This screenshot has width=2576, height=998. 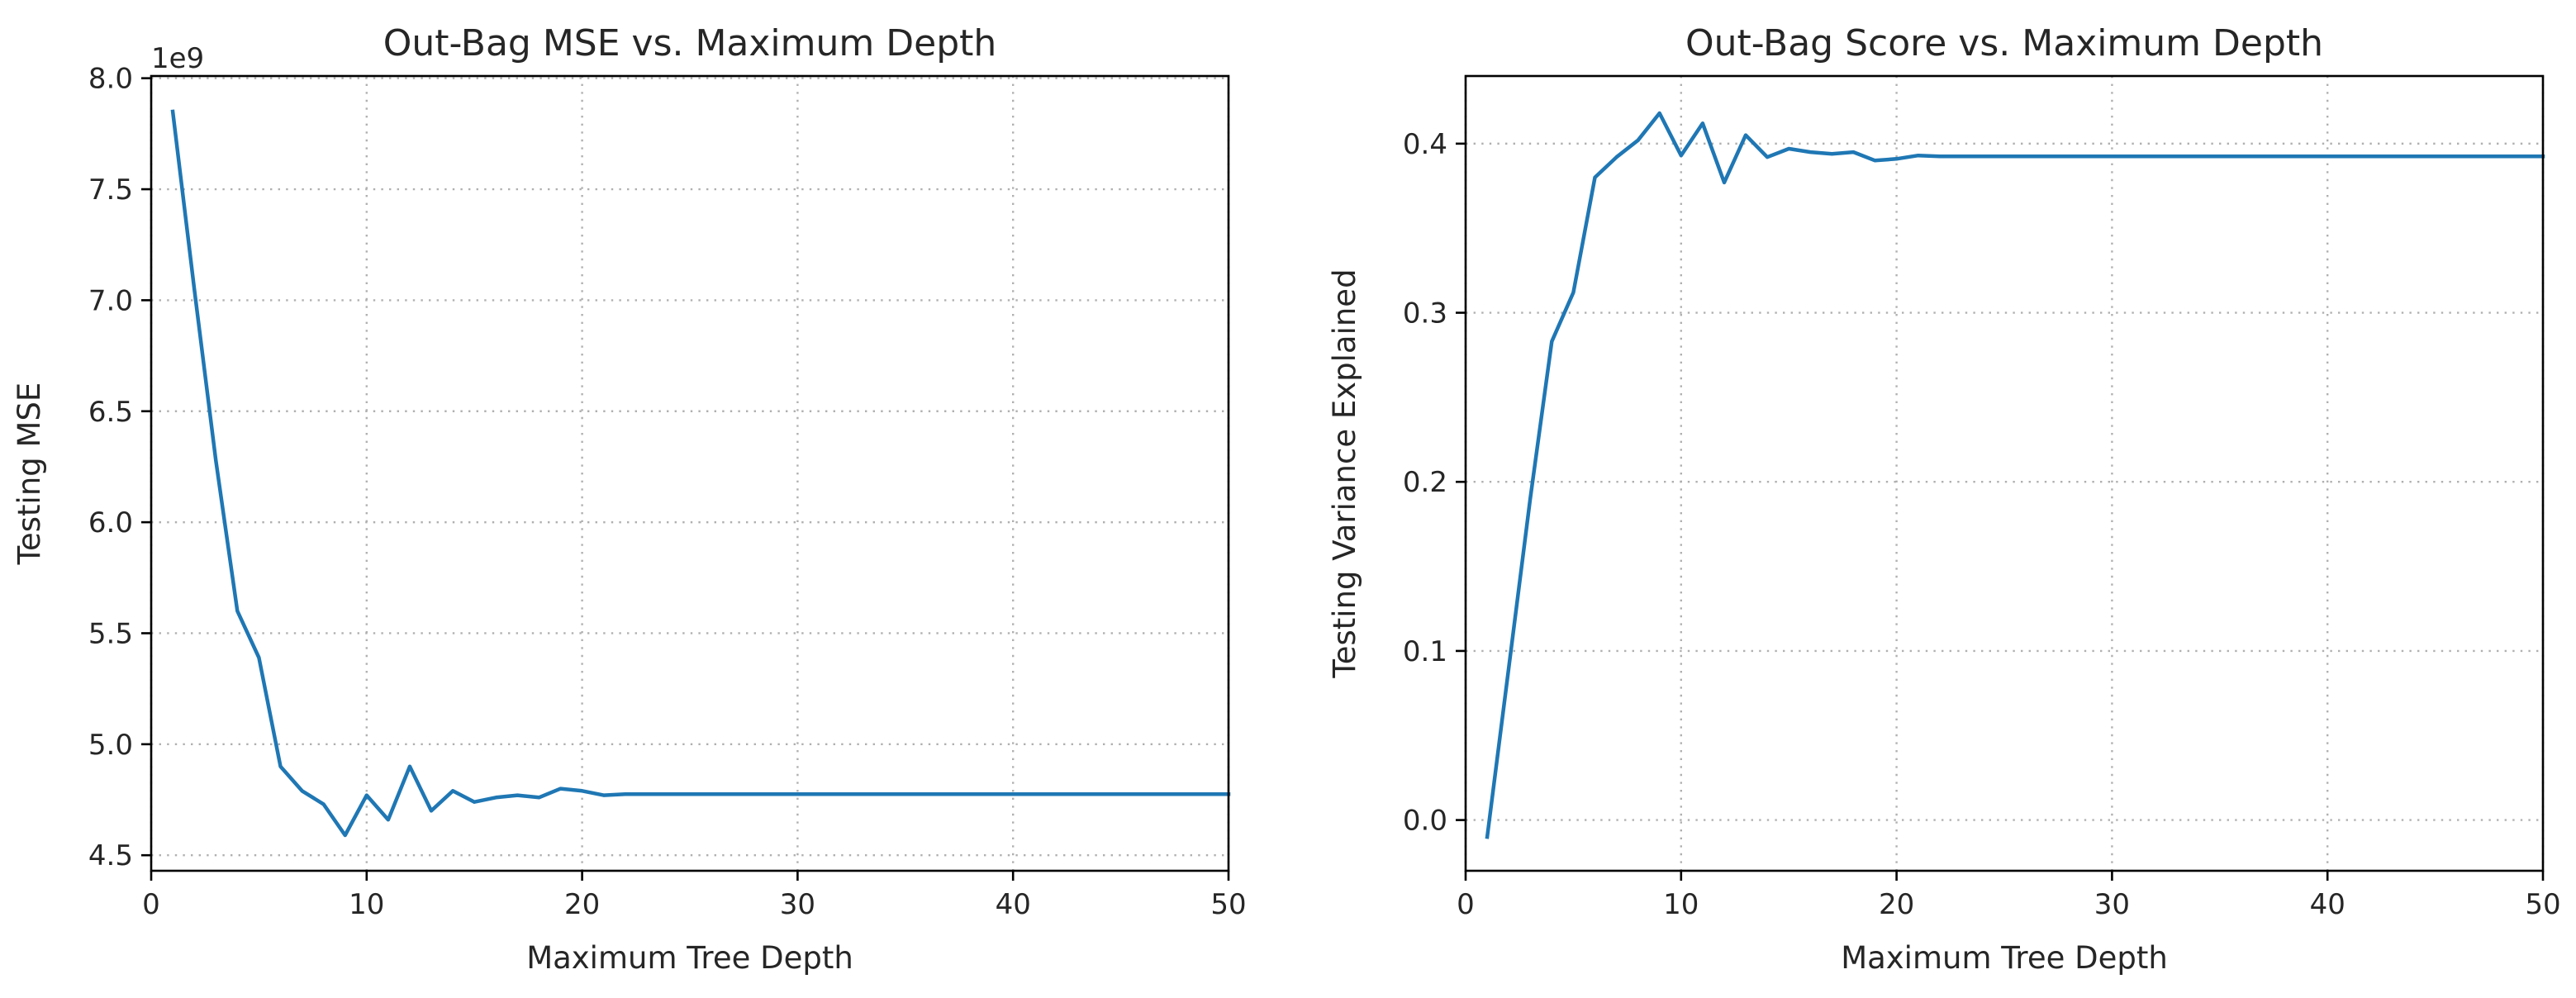 What do you see at coordinates (110, 300) in the screenshot?
I see `y-tick-label: 7.0` at bounding box center [110, 300].